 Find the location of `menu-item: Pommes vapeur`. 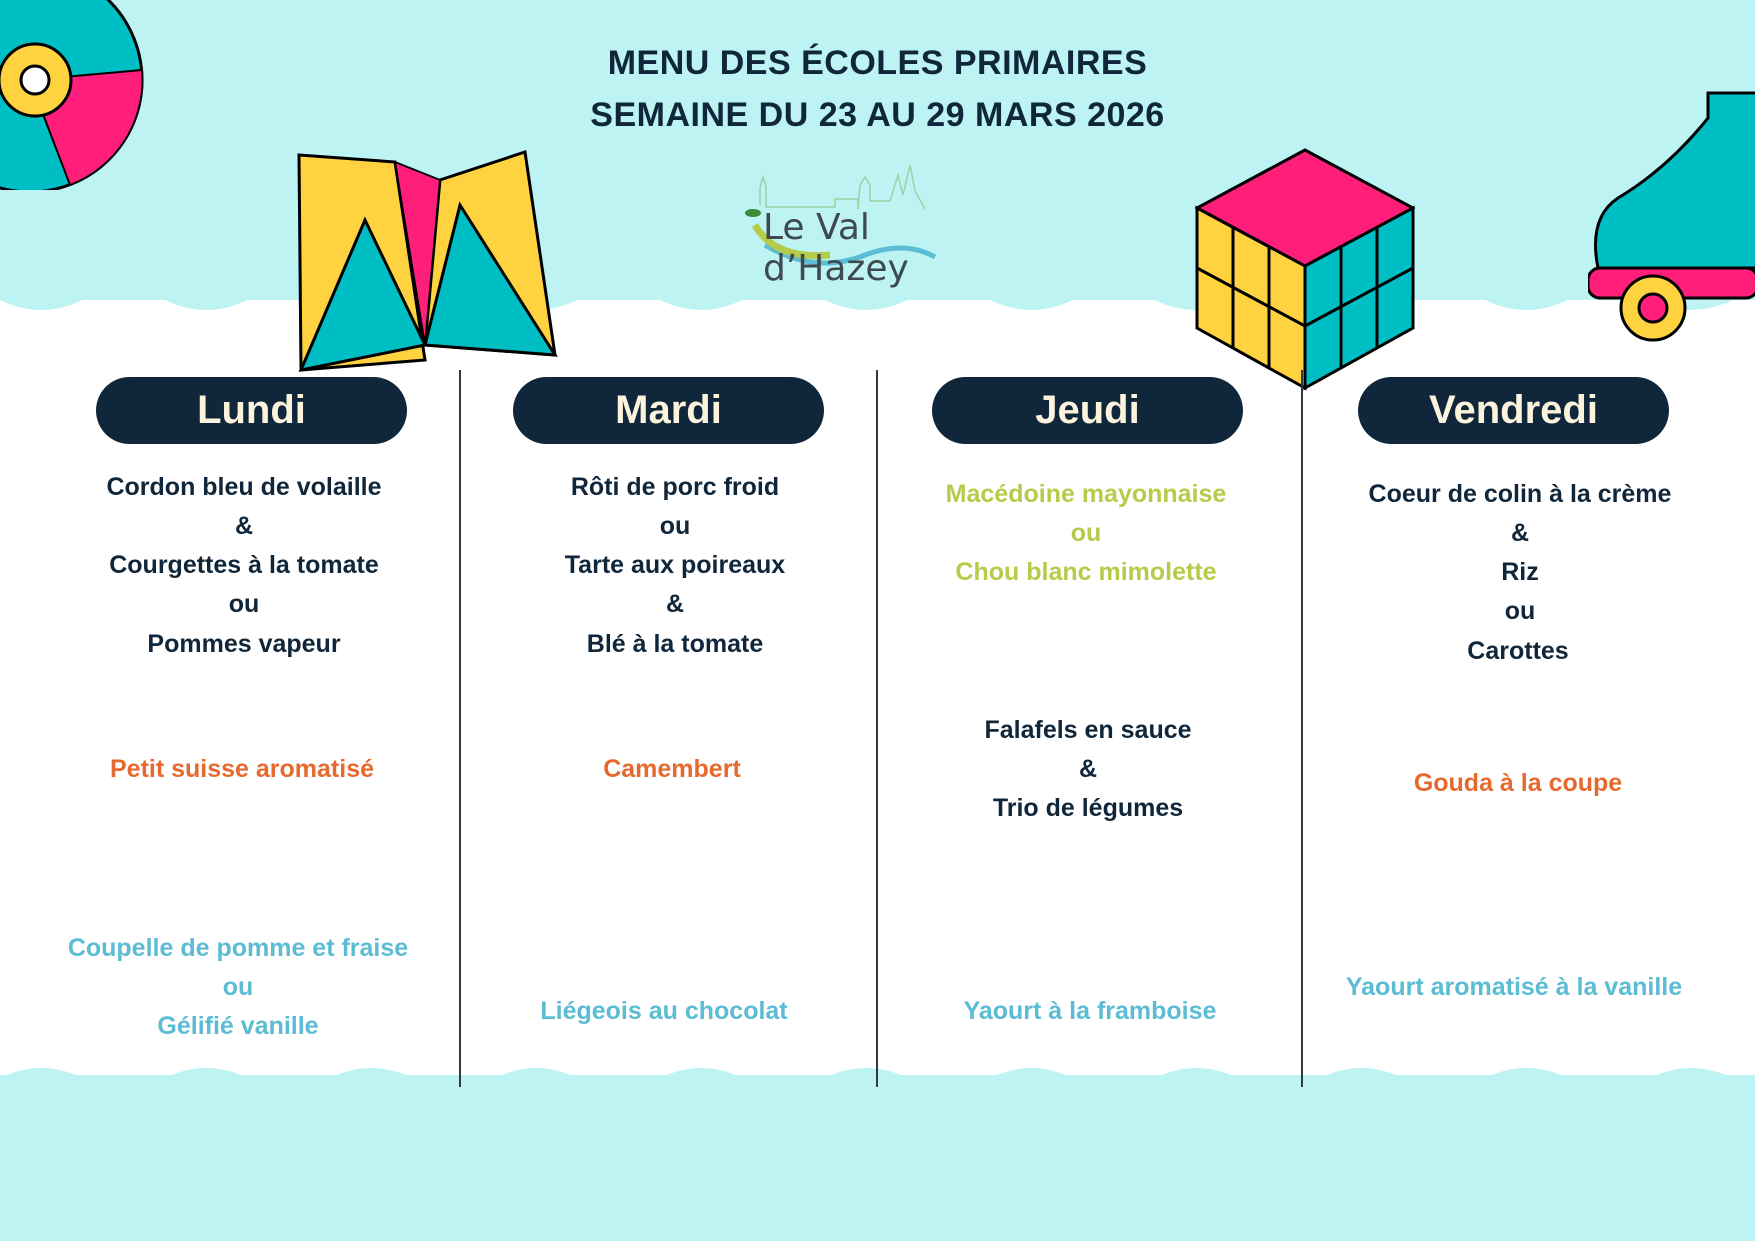

menu-item: Pommes vapeur is located at coordinates (244, 644).